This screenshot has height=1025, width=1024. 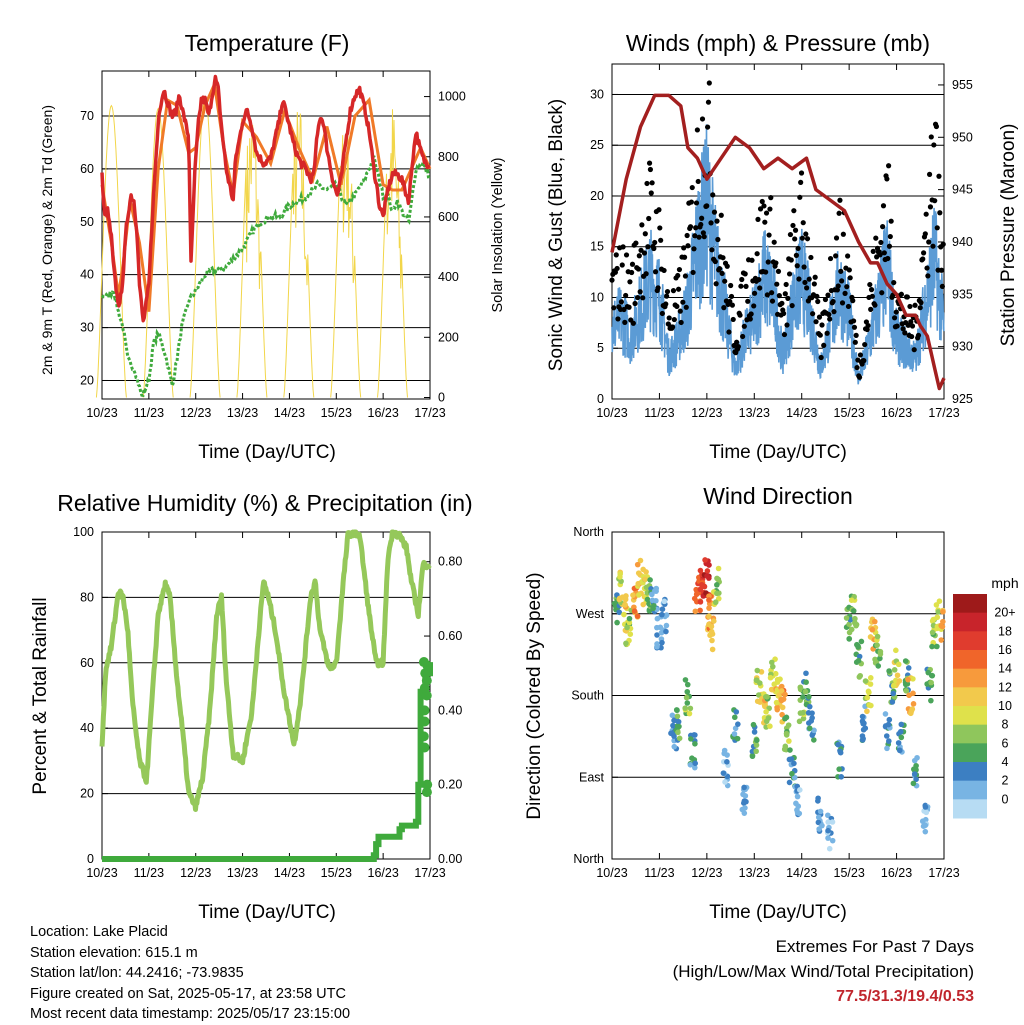 I want to click on x-tick-label: 16/23, so click(x=383, y=873).